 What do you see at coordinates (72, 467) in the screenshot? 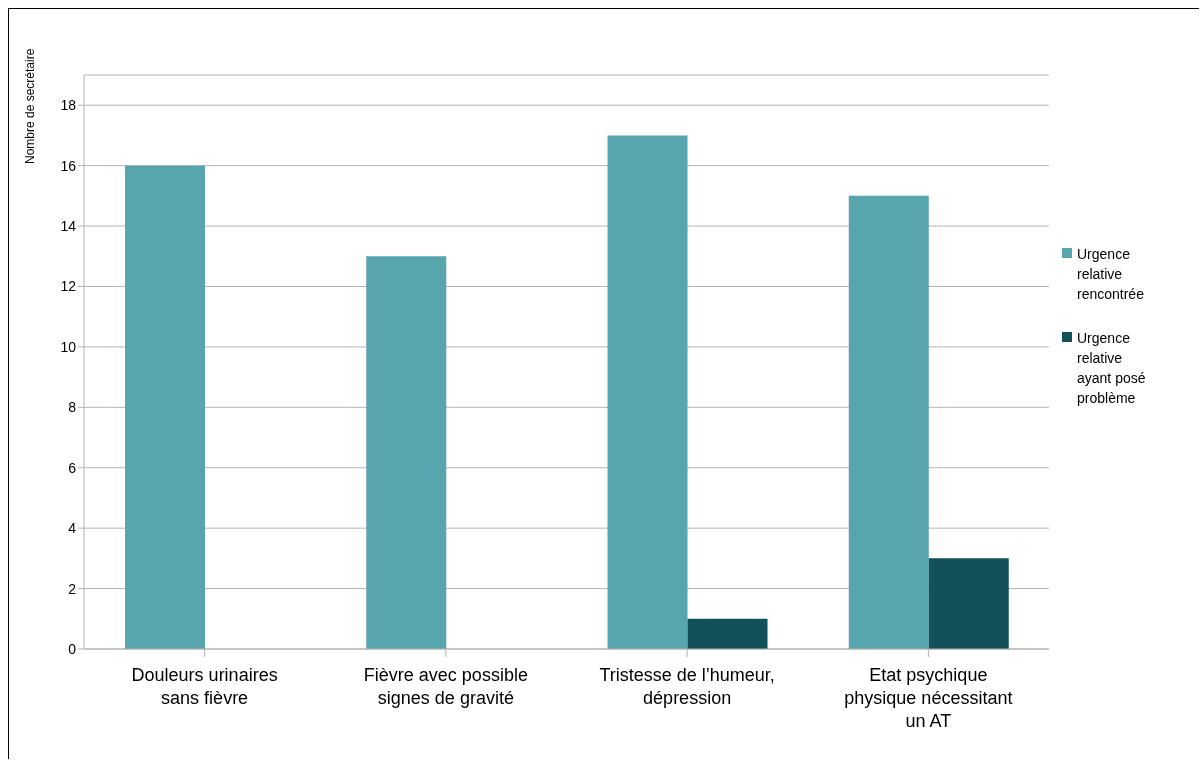
I see `y-tick-label: 6` at bounding box center [72, 467].